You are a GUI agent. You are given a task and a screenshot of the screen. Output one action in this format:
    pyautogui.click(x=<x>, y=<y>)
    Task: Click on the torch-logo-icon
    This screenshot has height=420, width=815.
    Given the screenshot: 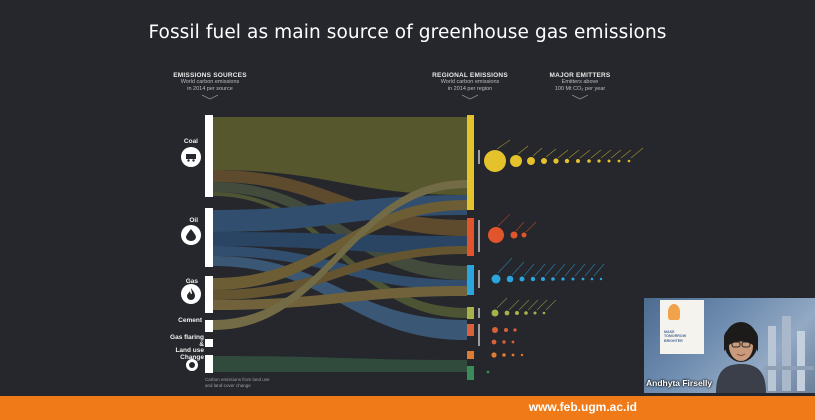 What is the action you would take?
    pyautogui.click(x=674, y=312)
    